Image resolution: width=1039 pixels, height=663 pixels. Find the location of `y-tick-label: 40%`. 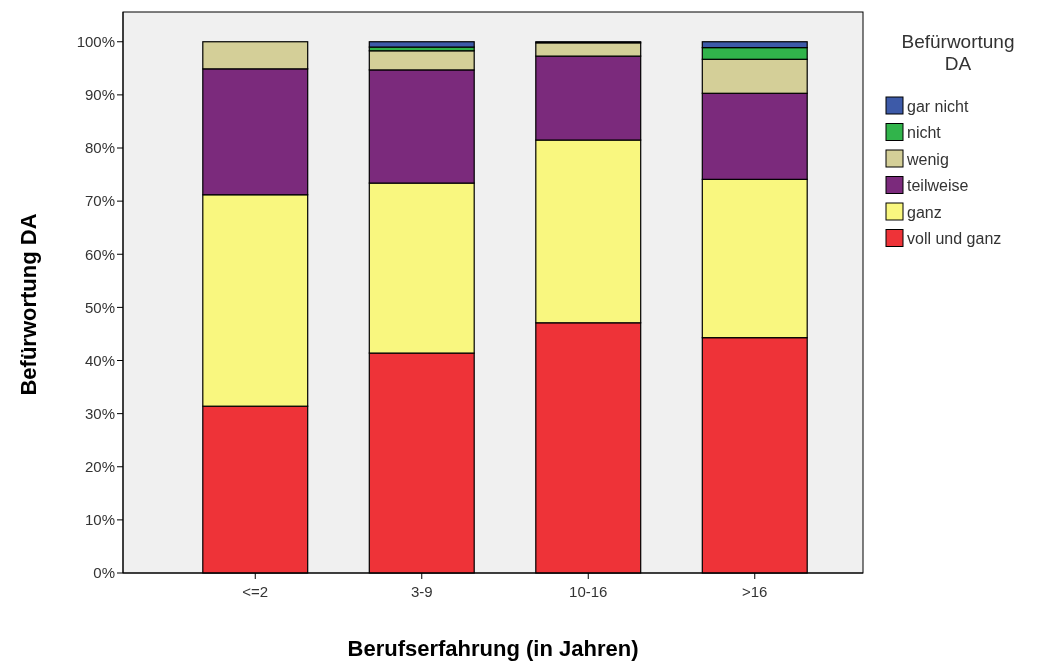

y-tick-label: 40% is located at coordinates (99, 360).